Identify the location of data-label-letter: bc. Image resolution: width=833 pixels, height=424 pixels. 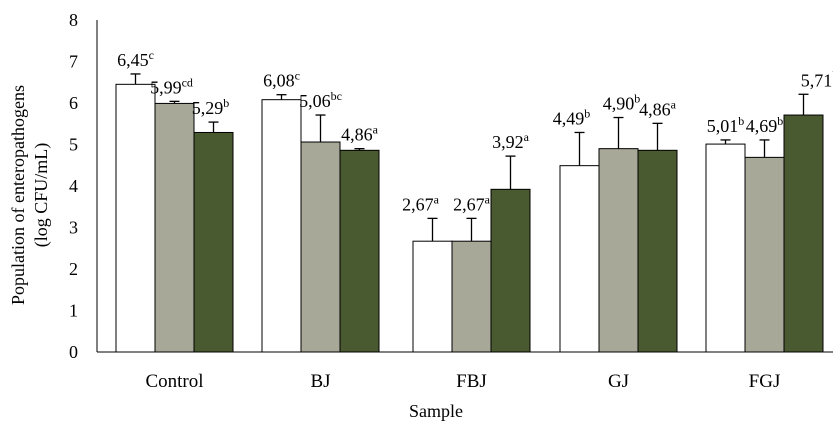
(336, 96).